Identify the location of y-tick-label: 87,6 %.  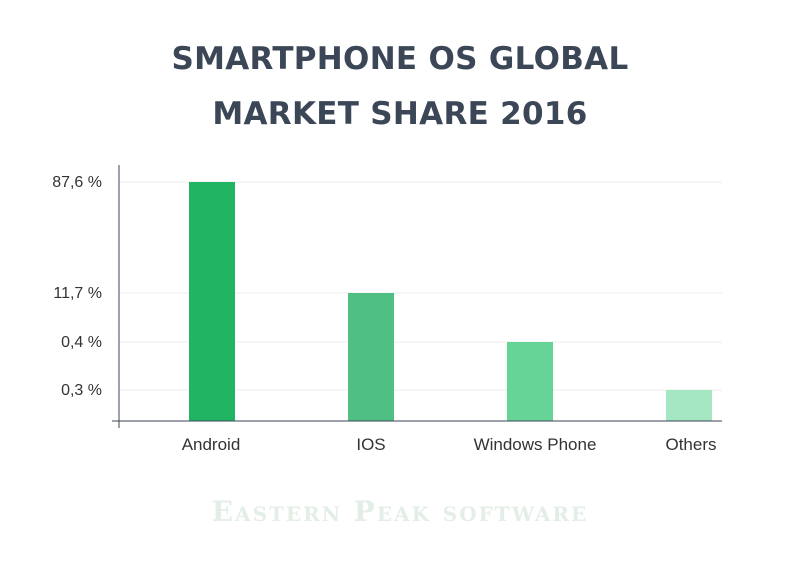
(77, 182).